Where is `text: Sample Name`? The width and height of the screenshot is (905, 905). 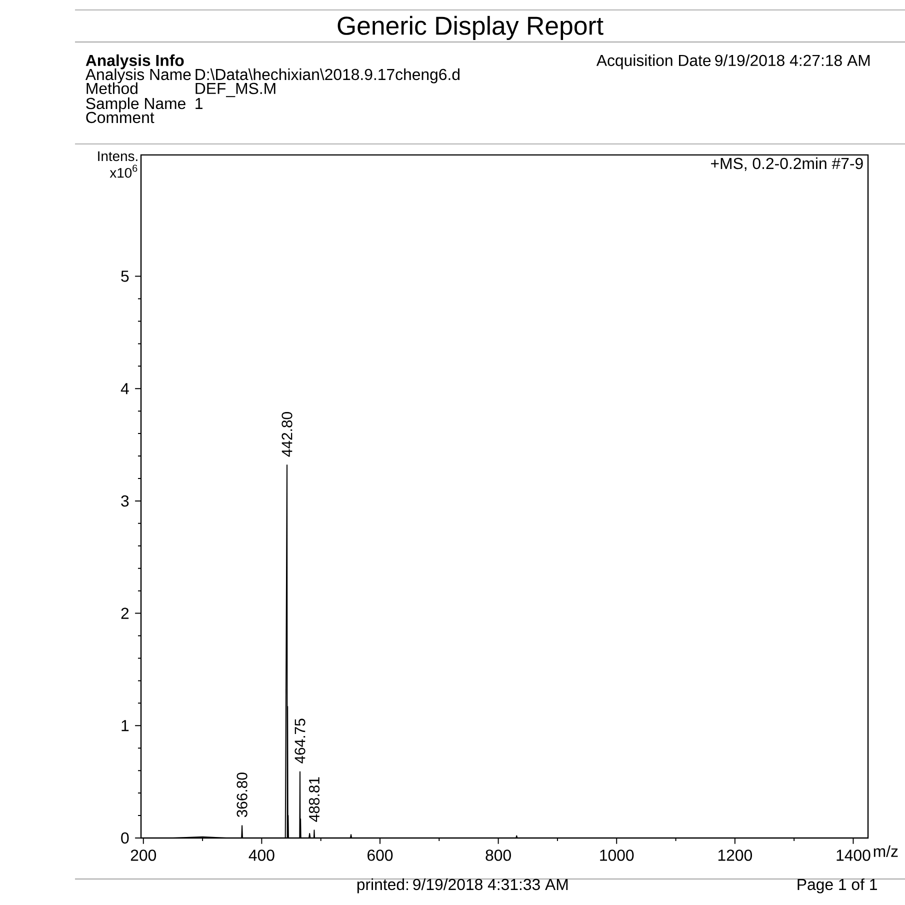
text: Sample Name is located at coordinates (136, 104).